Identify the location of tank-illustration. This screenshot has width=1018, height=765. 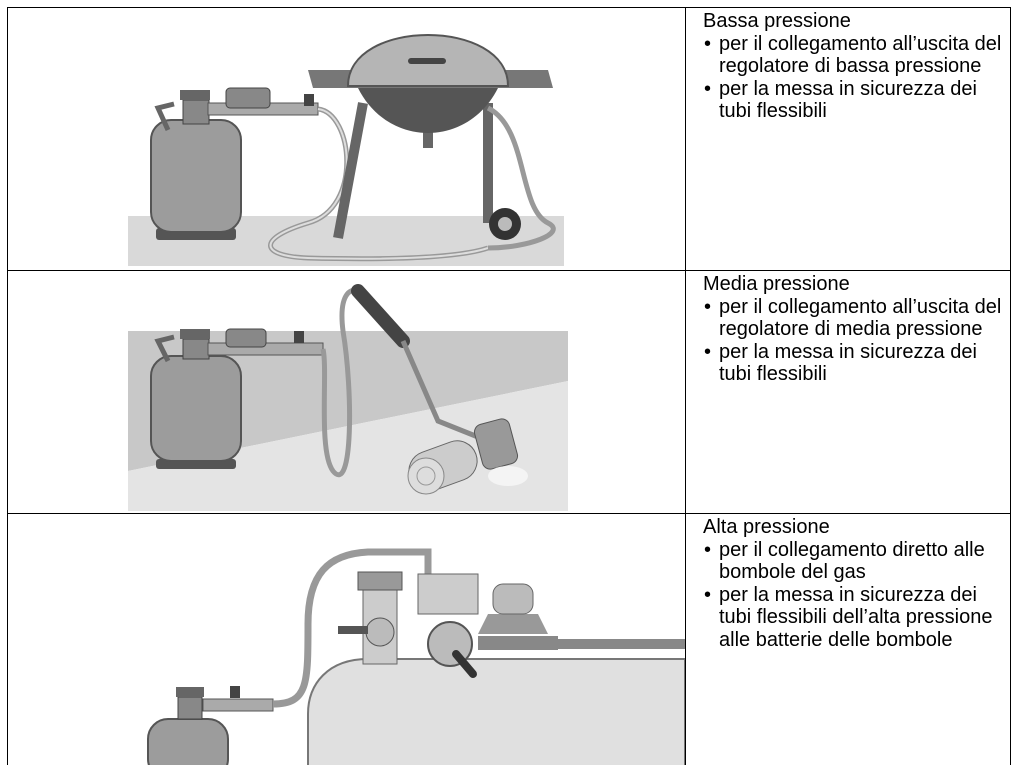
(416, 656).